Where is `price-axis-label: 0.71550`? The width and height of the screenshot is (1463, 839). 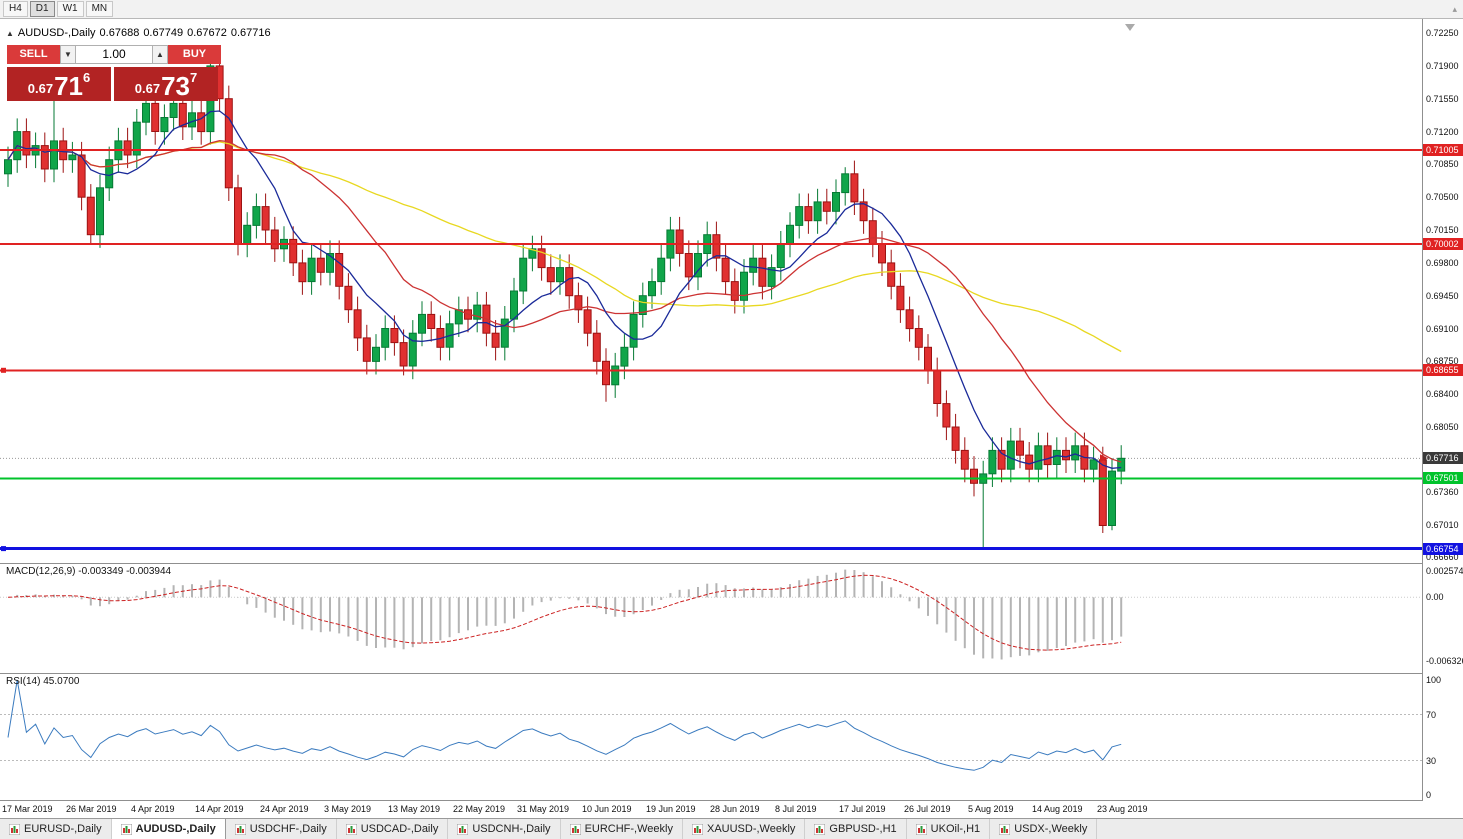 price-axis-label: 0.71550 is located at coordinates (1442, 99).